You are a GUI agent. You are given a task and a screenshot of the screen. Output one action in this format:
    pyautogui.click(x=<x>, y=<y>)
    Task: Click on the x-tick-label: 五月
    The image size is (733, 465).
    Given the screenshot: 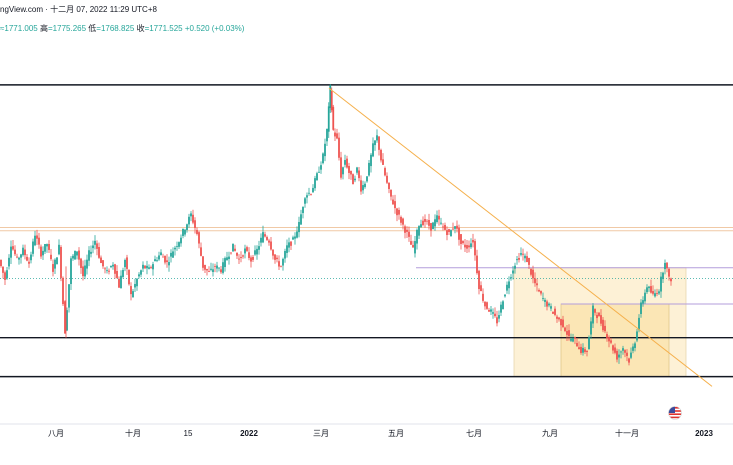 What is the action you would take?
    pyautogui.click(x=396, y=433)
    